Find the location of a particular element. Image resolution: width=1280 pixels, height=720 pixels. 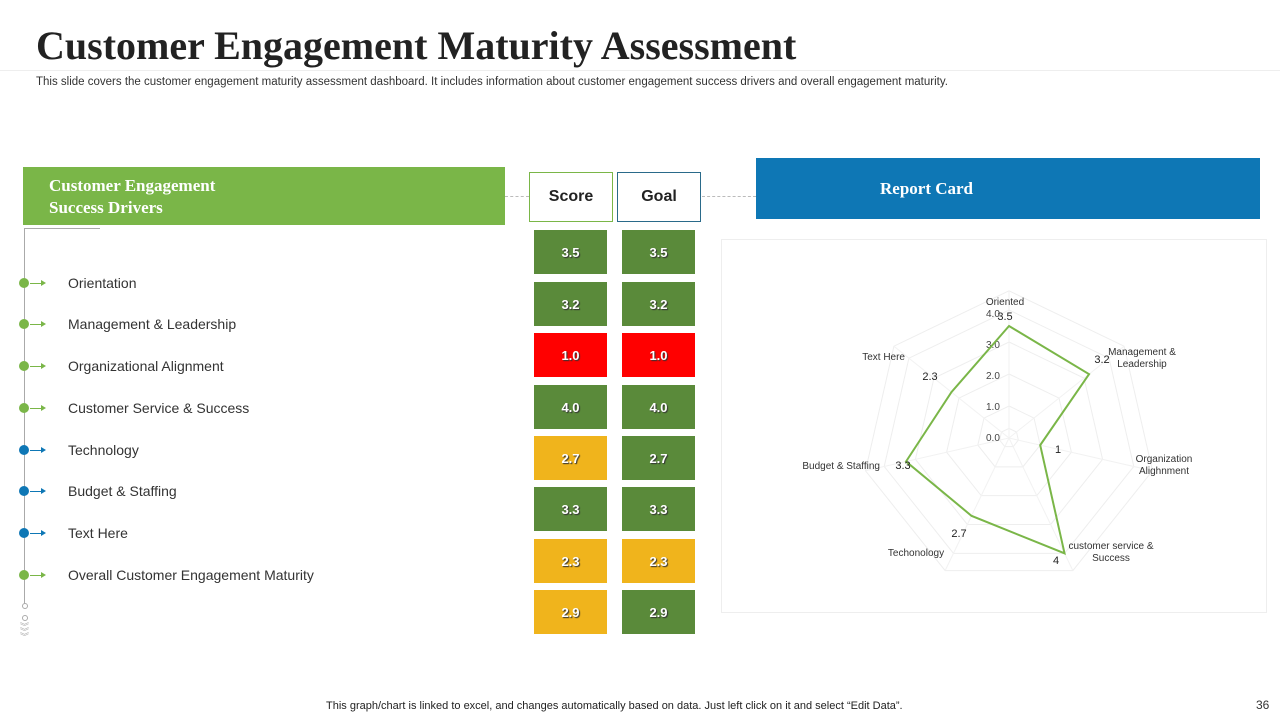

goal-cell: 1.0 is located at coordinates (658, 355).